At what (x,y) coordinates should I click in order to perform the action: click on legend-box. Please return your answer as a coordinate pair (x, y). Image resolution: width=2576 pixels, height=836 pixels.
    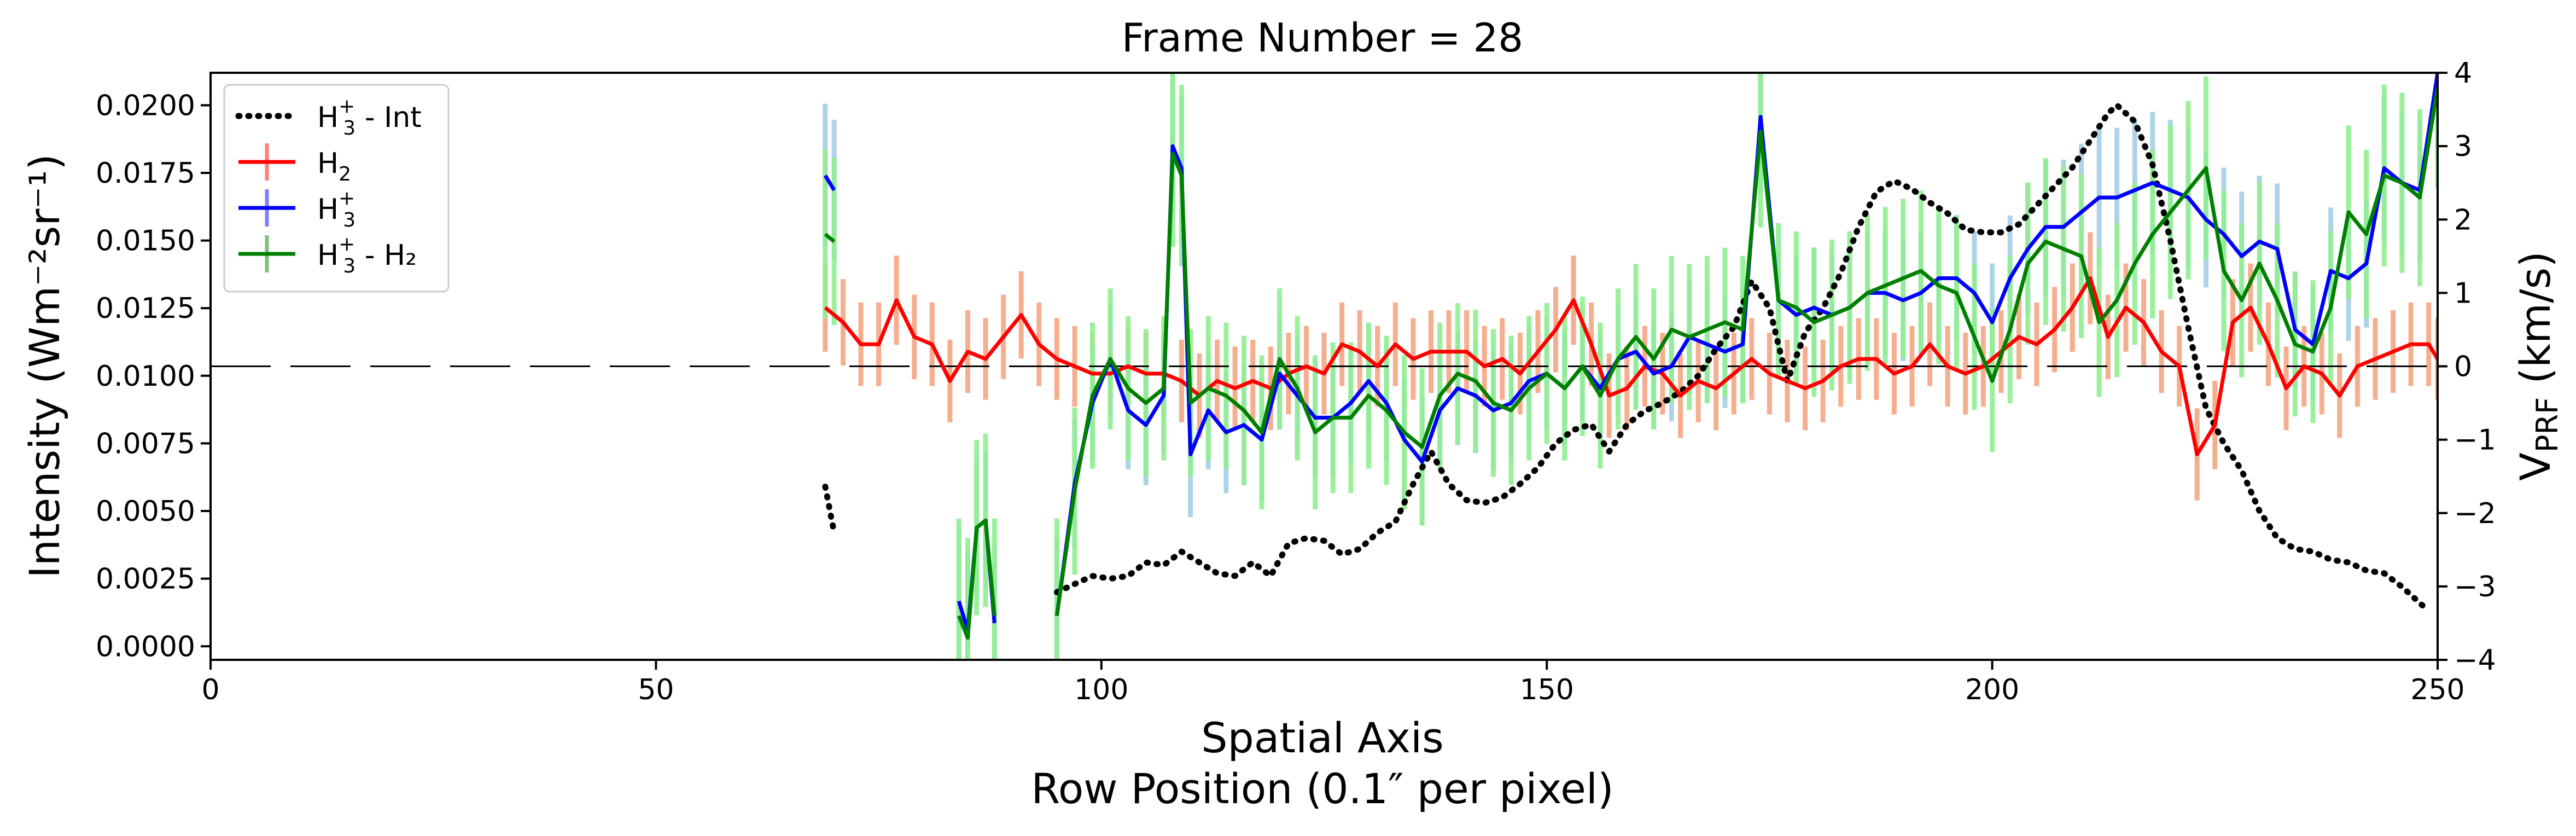
    Looking at the image, I should click on (337, 188).